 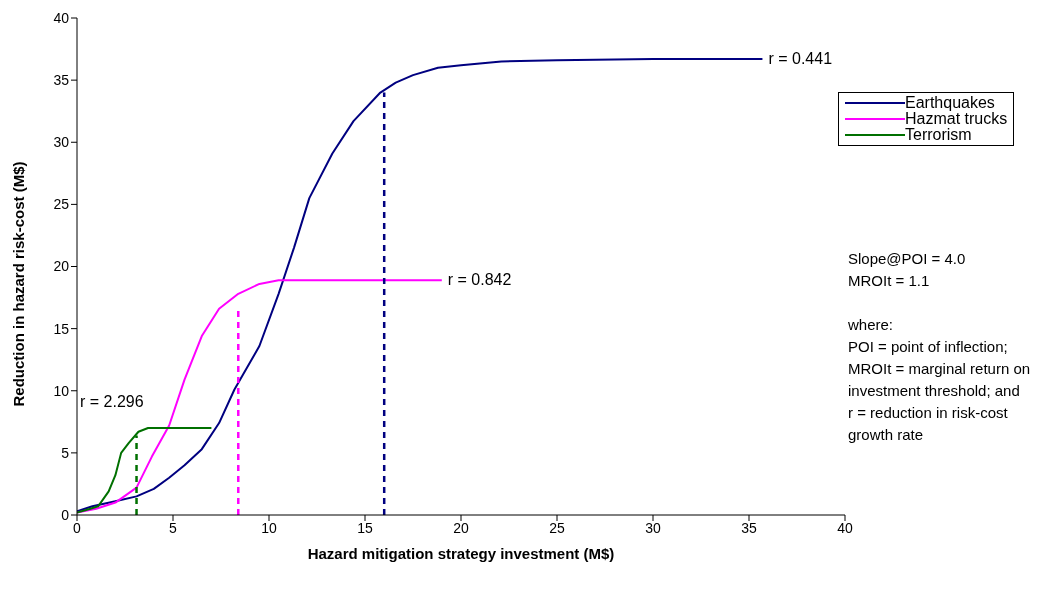 What do you see at coordinates (845, 527) in the screenshot?
I see `x-tick-label: 40` at bounding box center [845, 527].